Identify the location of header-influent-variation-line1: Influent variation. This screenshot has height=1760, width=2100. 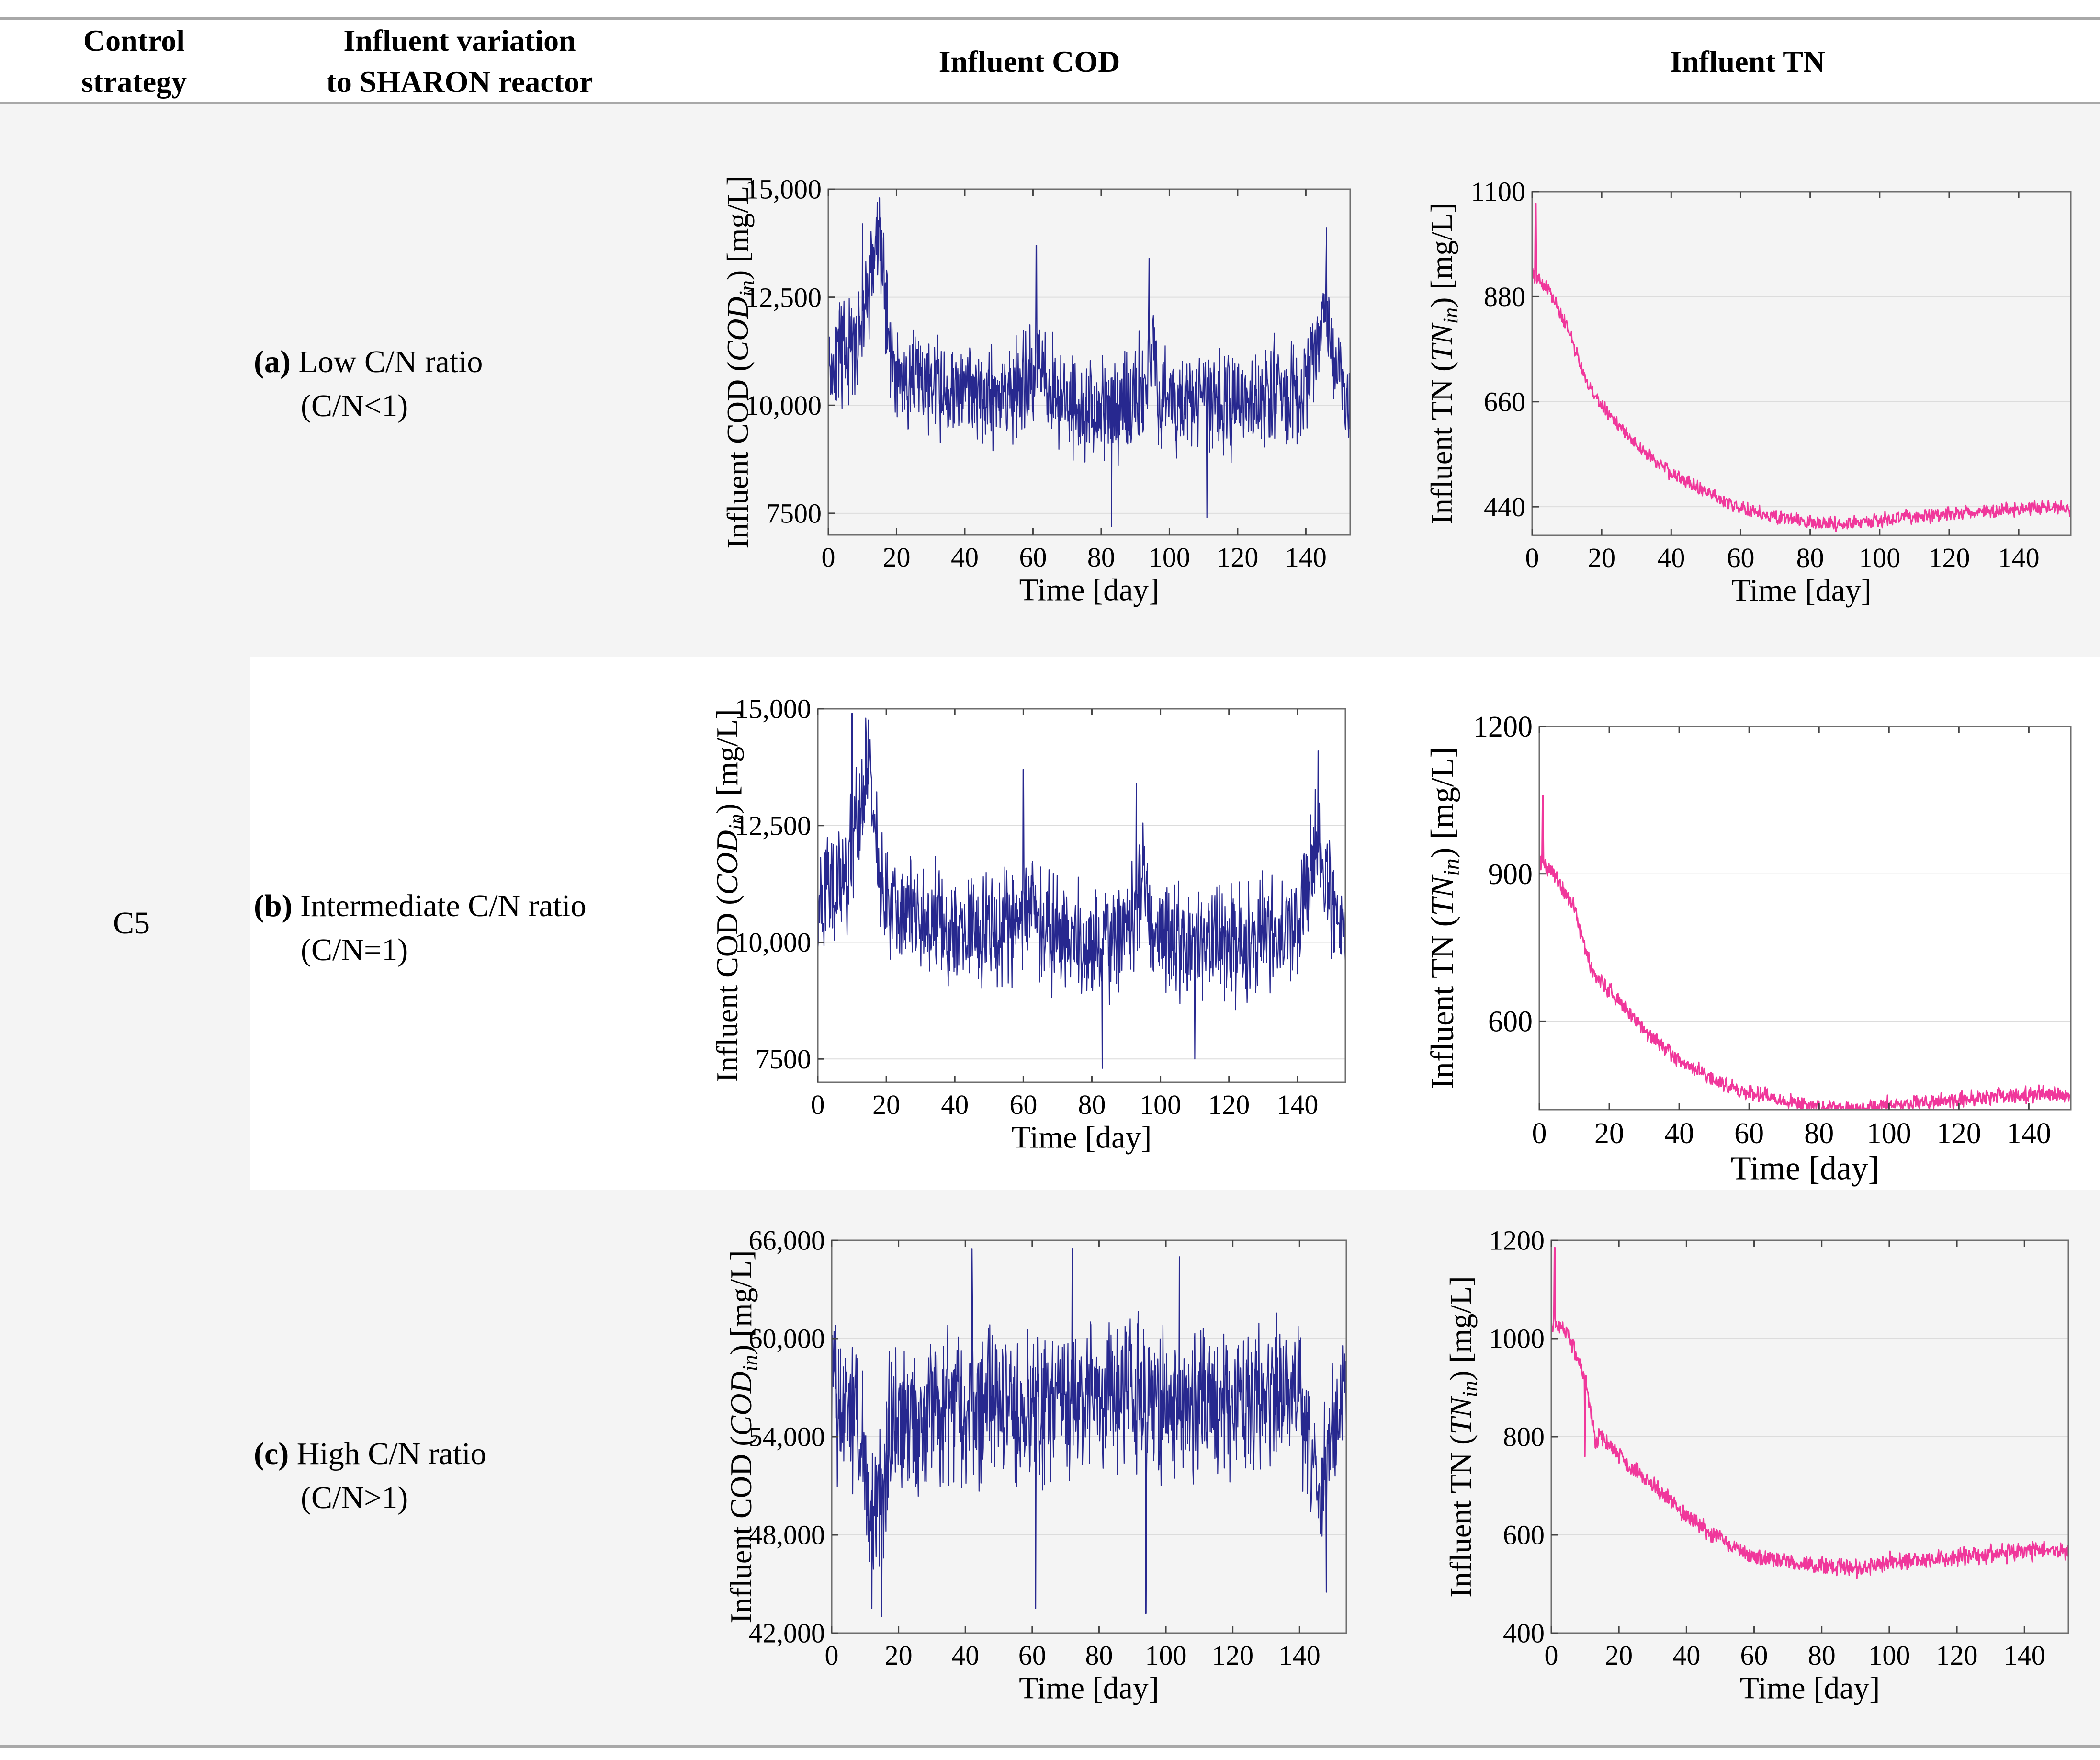
(459, 40).